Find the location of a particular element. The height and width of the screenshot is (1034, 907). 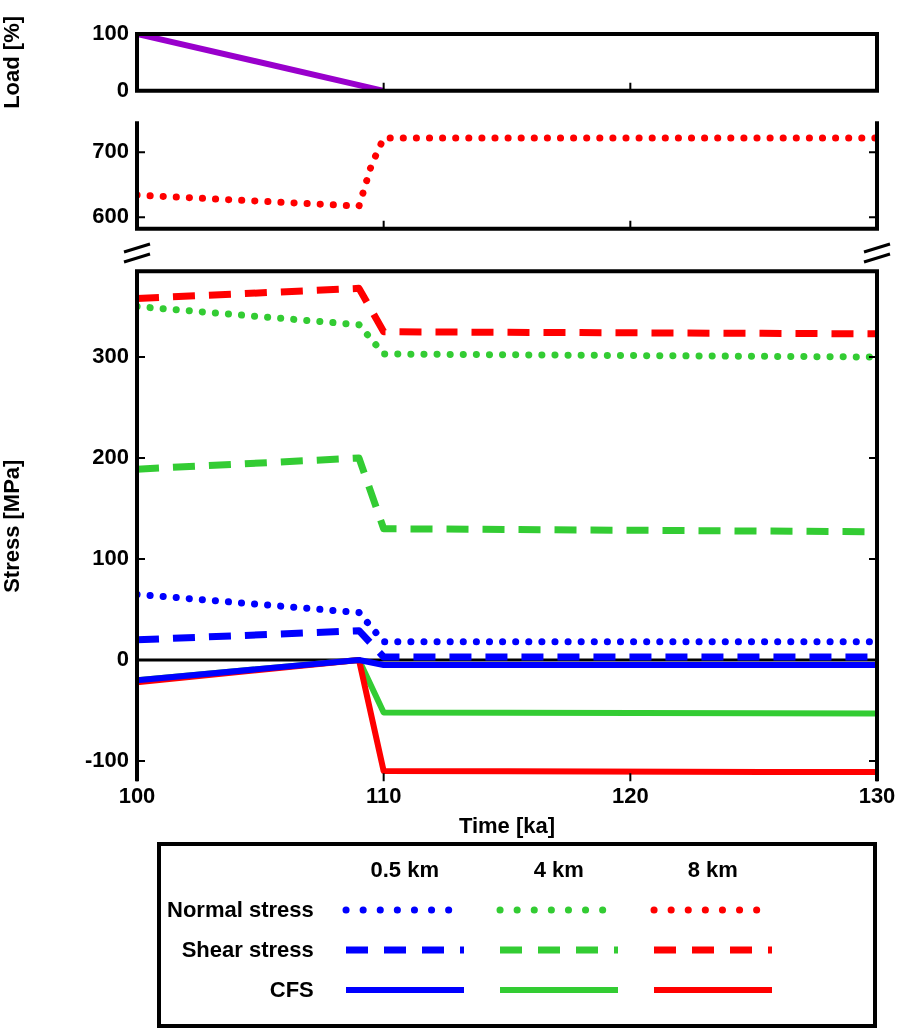

text: CFS is located at coordinates (291, 990).